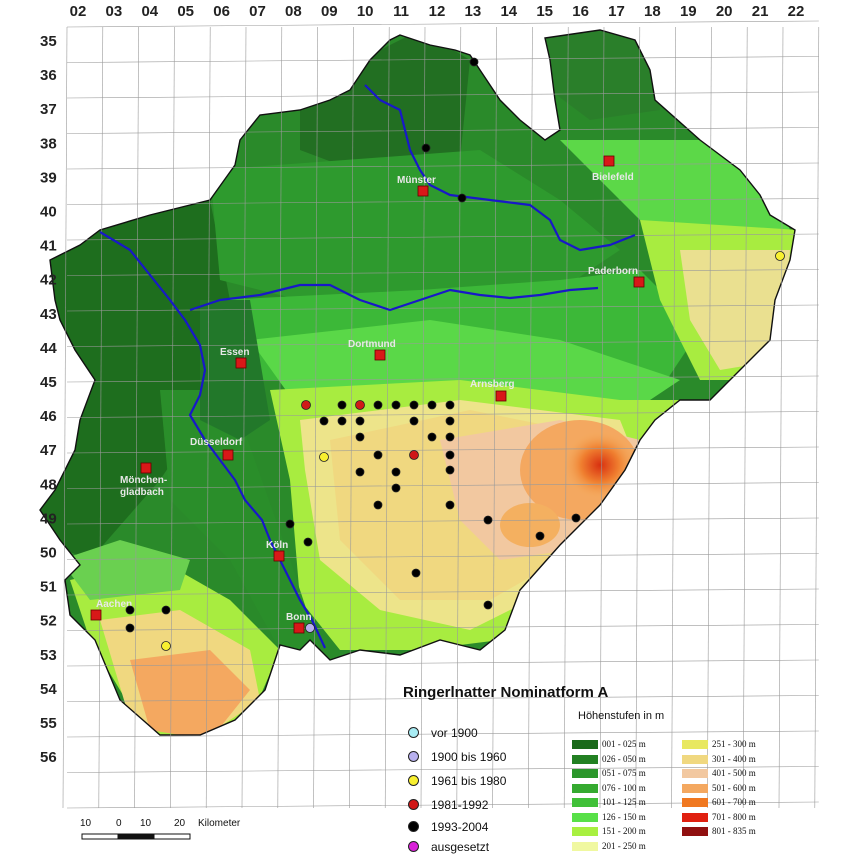 Image resolution: width=850 pixels, height=855 pixels. What do you see at coordinates (48, 143) in the screenshot?
I see `grid-row-number: 38` at bounding box center [48, 143].